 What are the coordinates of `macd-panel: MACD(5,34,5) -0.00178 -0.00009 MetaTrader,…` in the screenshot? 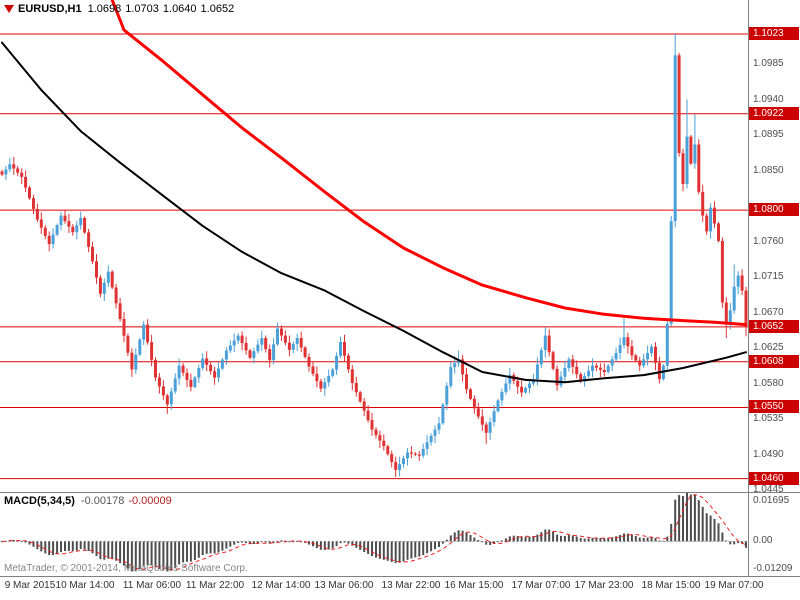 It's located at (374, 534).